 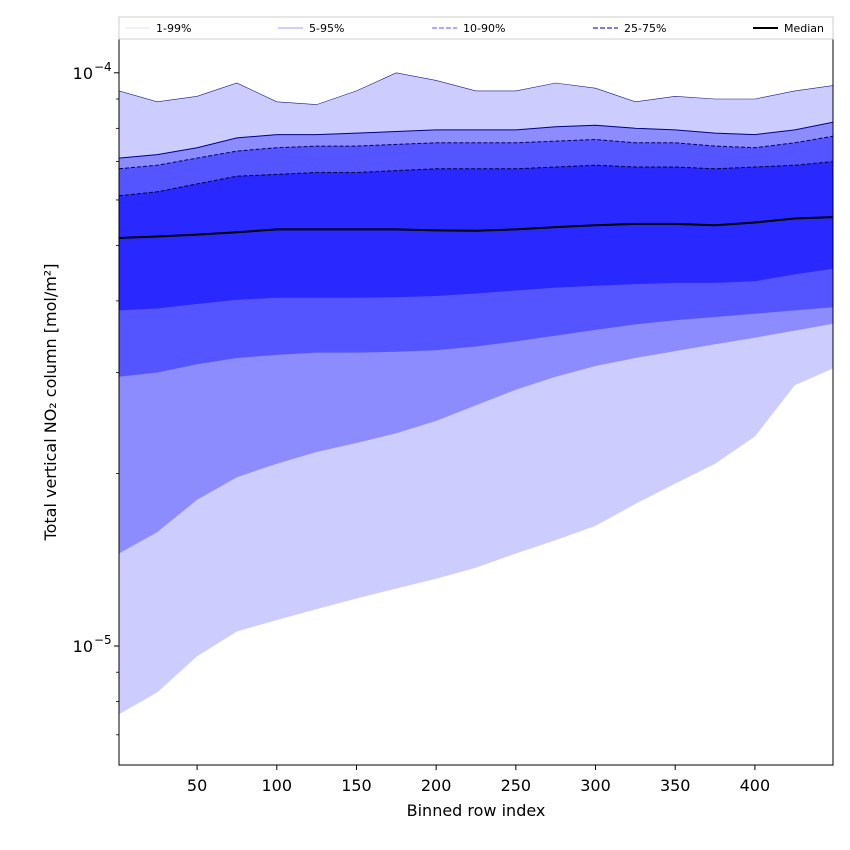 I want to click on legend: 1-99% 5-95% 10-90% 25-75% Median, so click(x=476, y=28).